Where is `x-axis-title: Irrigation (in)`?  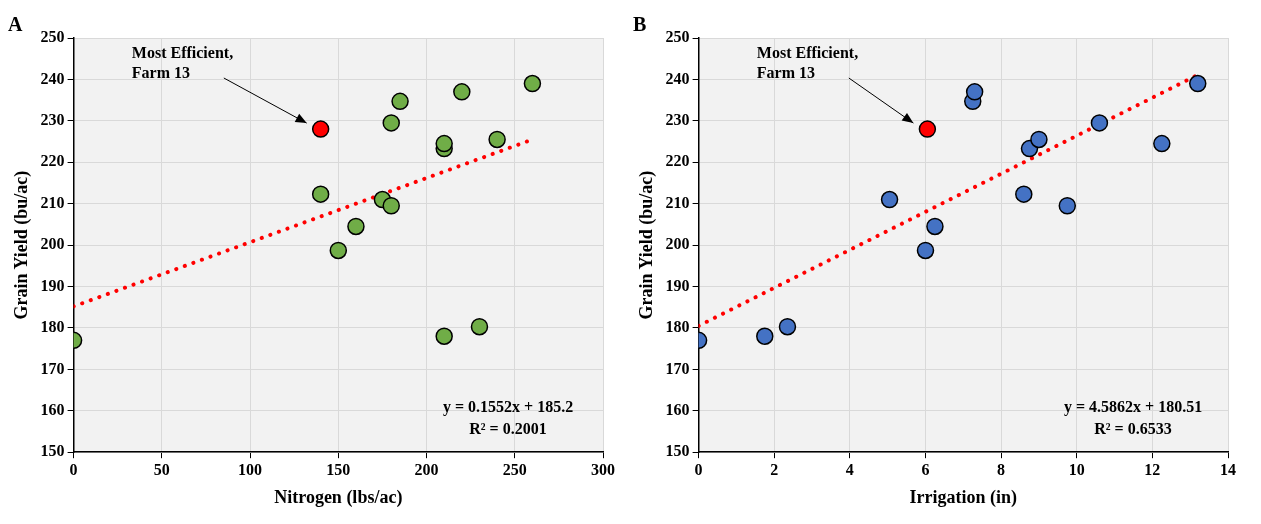
x-axis-title: Irrigation (in) is located at coordinates (963, 497).